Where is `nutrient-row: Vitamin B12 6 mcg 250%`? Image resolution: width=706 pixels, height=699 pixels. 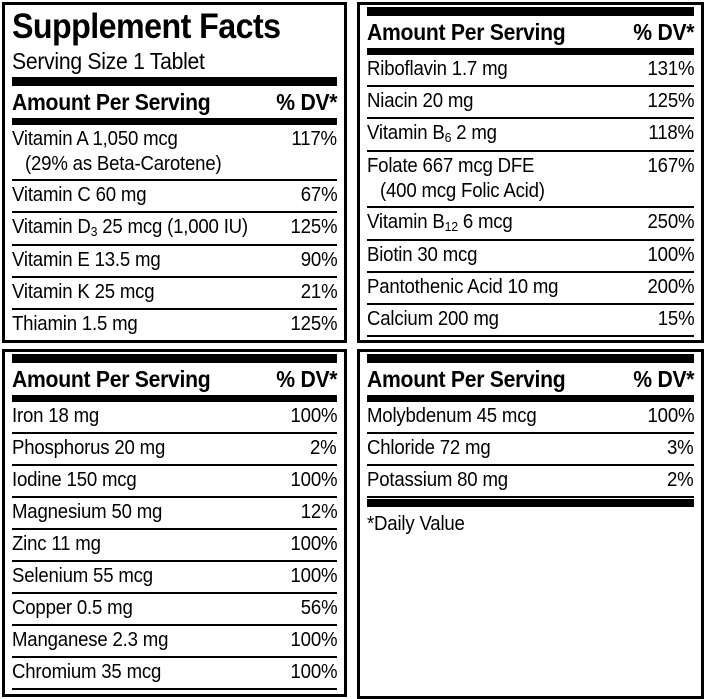 nutrient-row: Vitamin B12 6 mcg 250% is located at coordinates (530, 224).